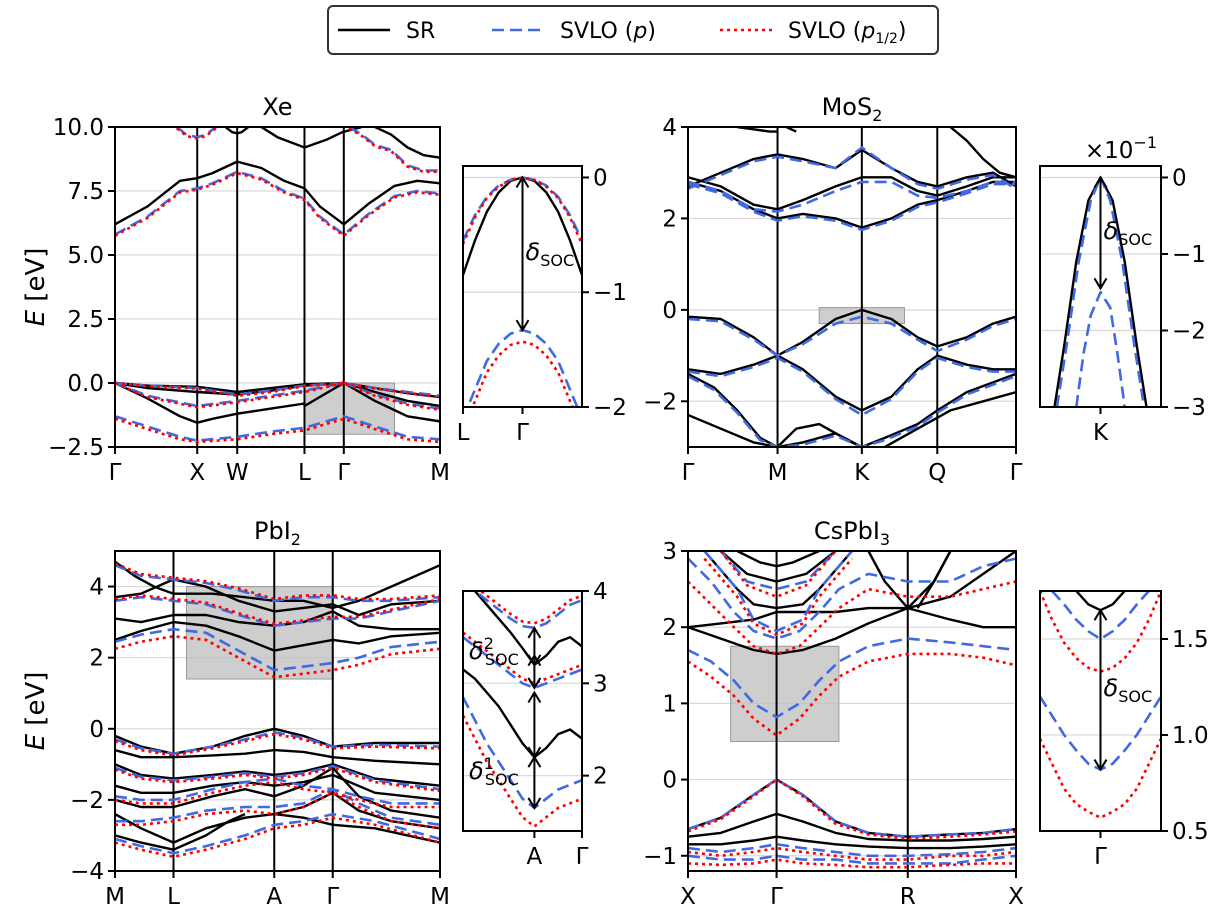  I want to click on xtick-label: A, so click(274, 896).